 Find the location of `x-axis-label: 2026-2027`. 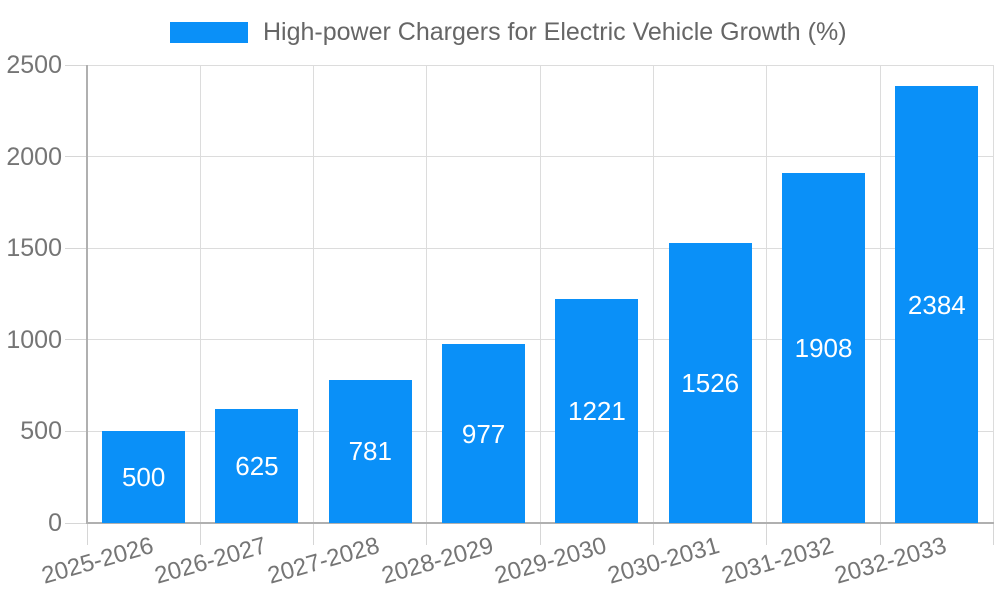

x-axis-label: 2026-2027 is located at coordinates (210, 561).